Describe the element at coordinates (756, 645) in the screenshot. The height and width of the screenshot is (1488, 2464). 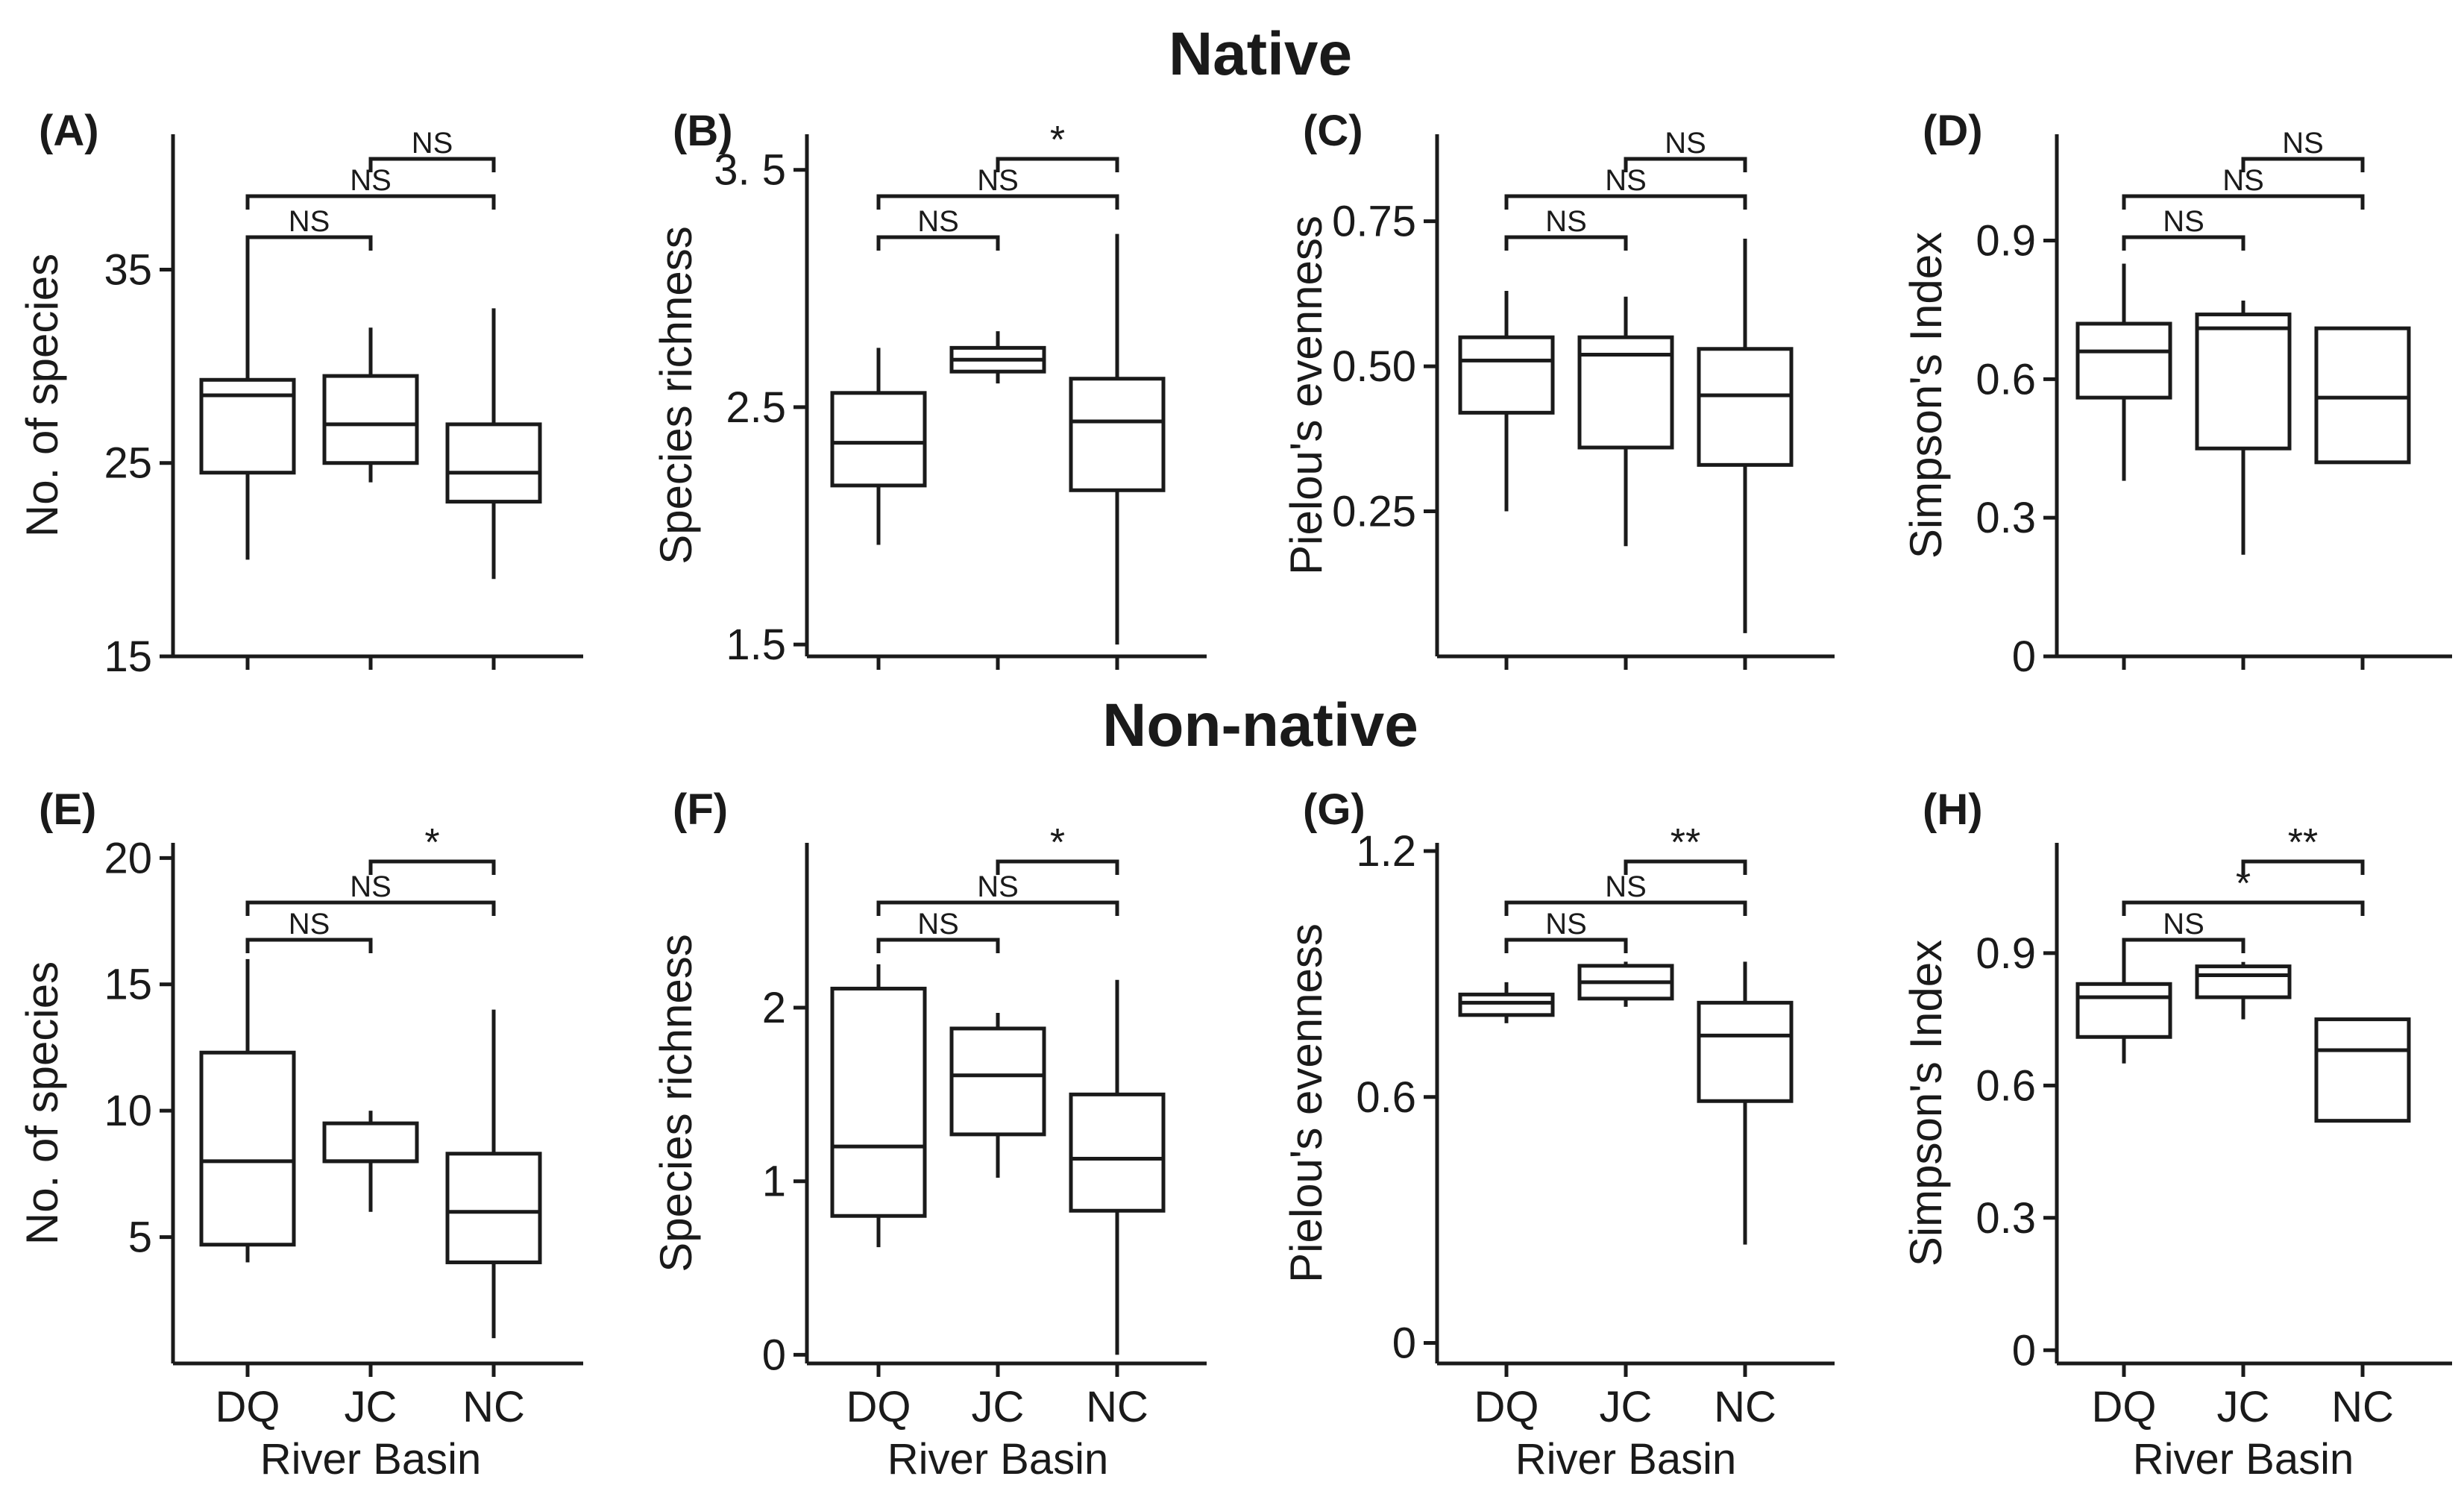
I see `y-tick-label: 1.5` at that location.